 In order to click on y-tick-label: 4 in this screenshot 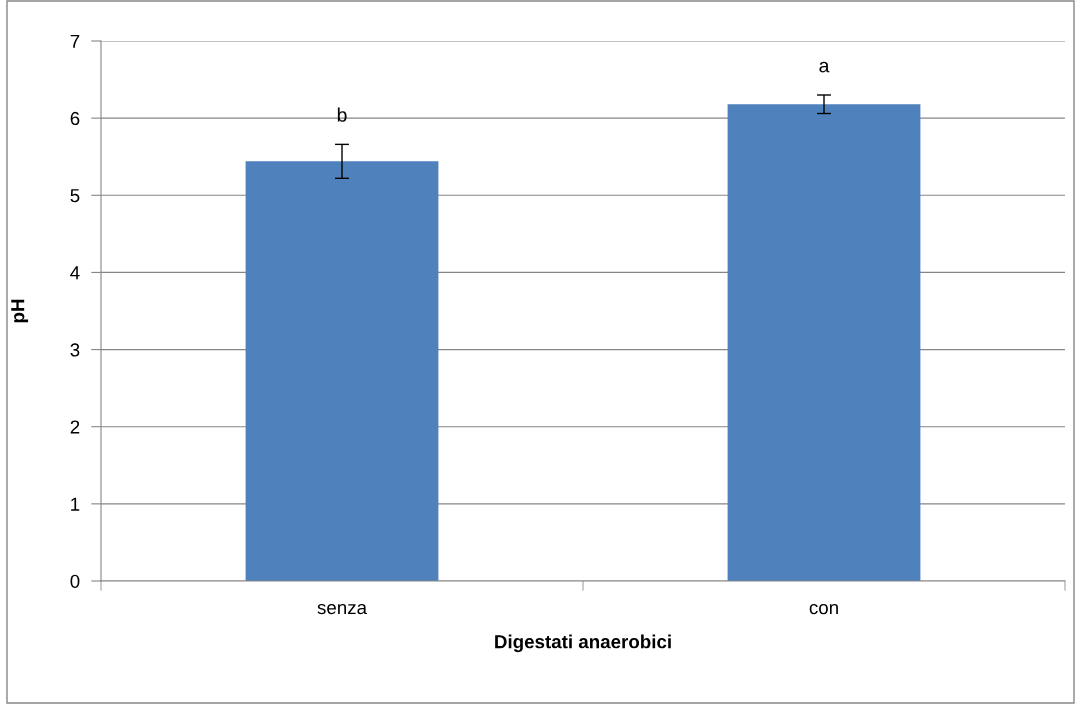, I will do `click(75, 273)`.